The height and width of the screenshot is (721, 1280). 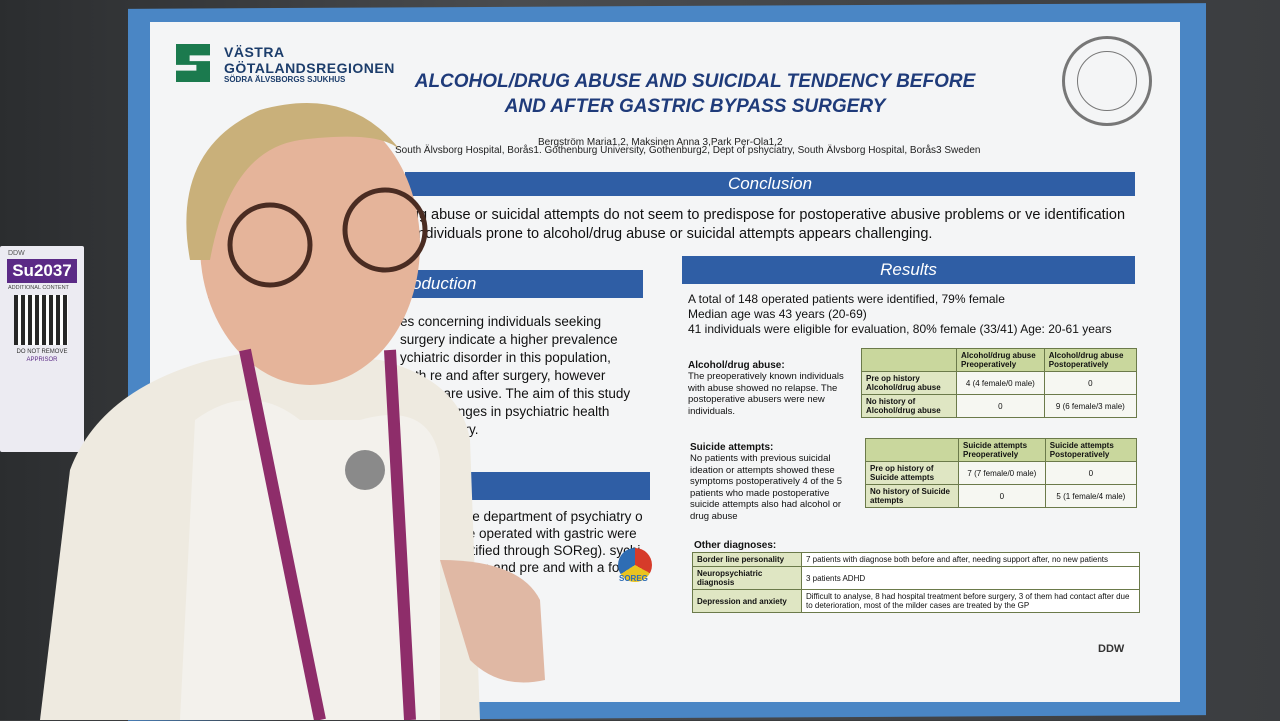 I want to click on table-header: Suicide attempts Postoperatively, so click(x=1091, y=450).